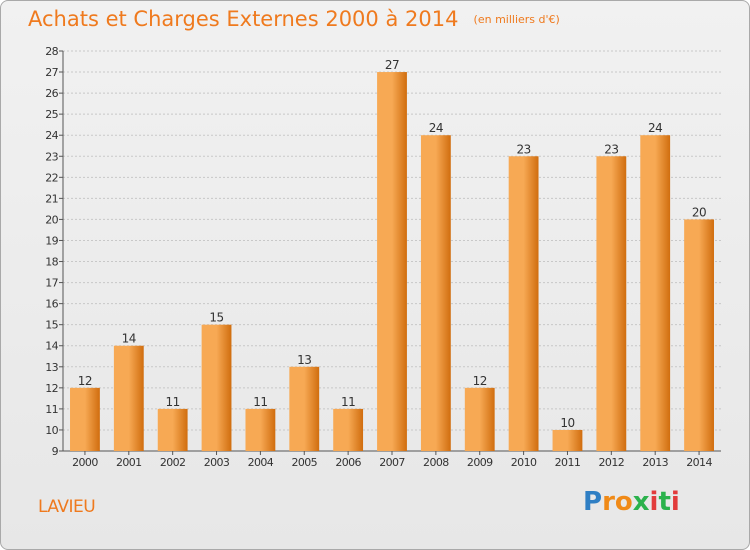  I want to click on bar-value-label: 13, so click(304, 360).